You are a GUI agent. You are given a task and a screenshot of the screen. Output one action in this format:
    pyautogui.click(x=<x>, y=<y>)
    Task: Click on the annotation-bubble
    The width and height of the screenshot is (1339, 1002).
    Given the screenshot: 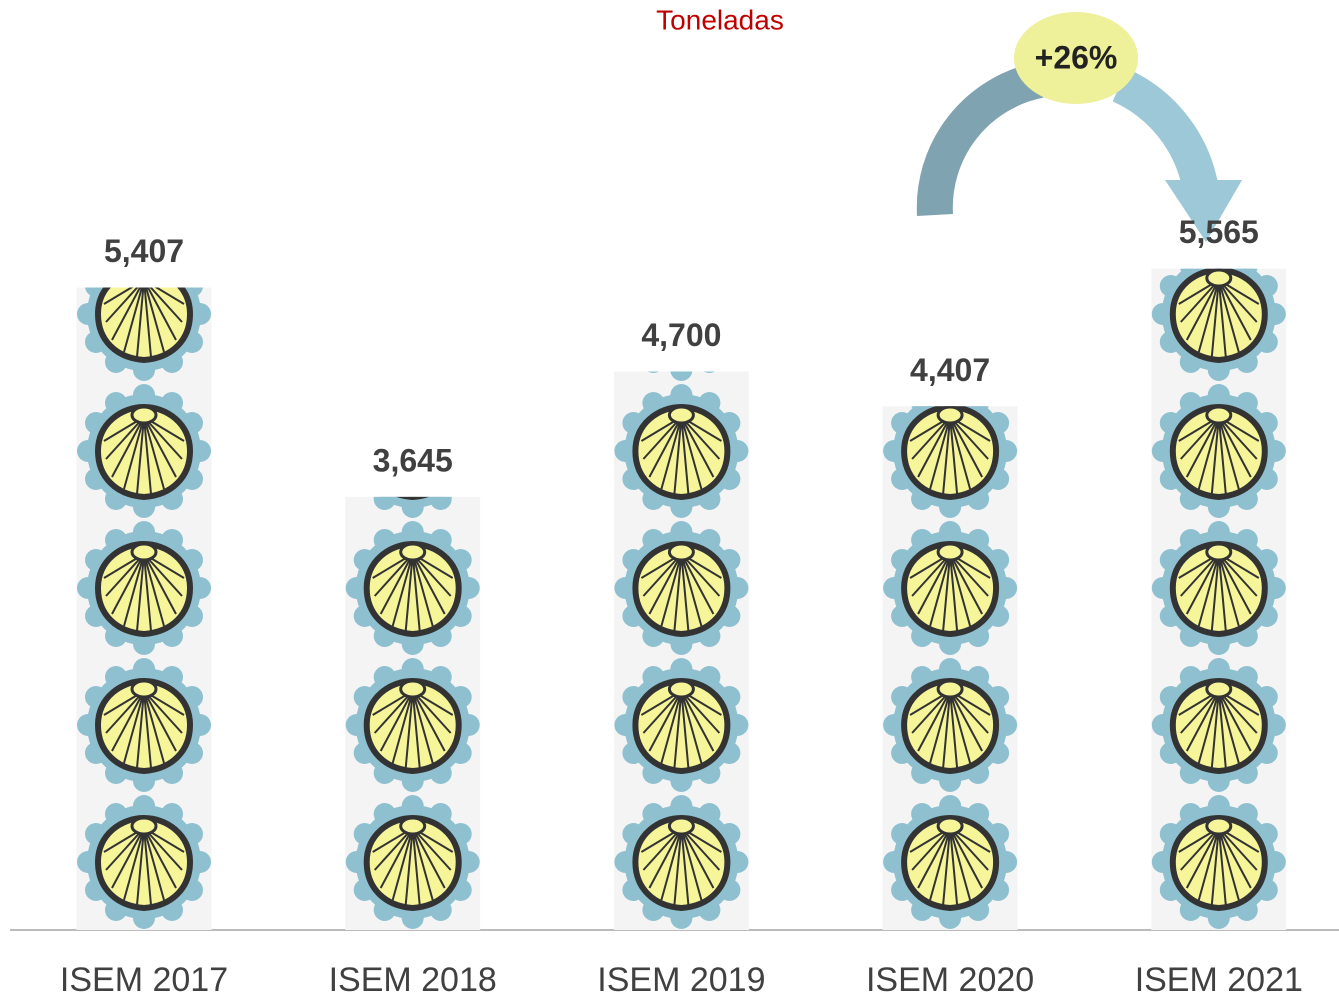 What is the action you would take?
    pyautogui.click(x=1076, y=58)
    